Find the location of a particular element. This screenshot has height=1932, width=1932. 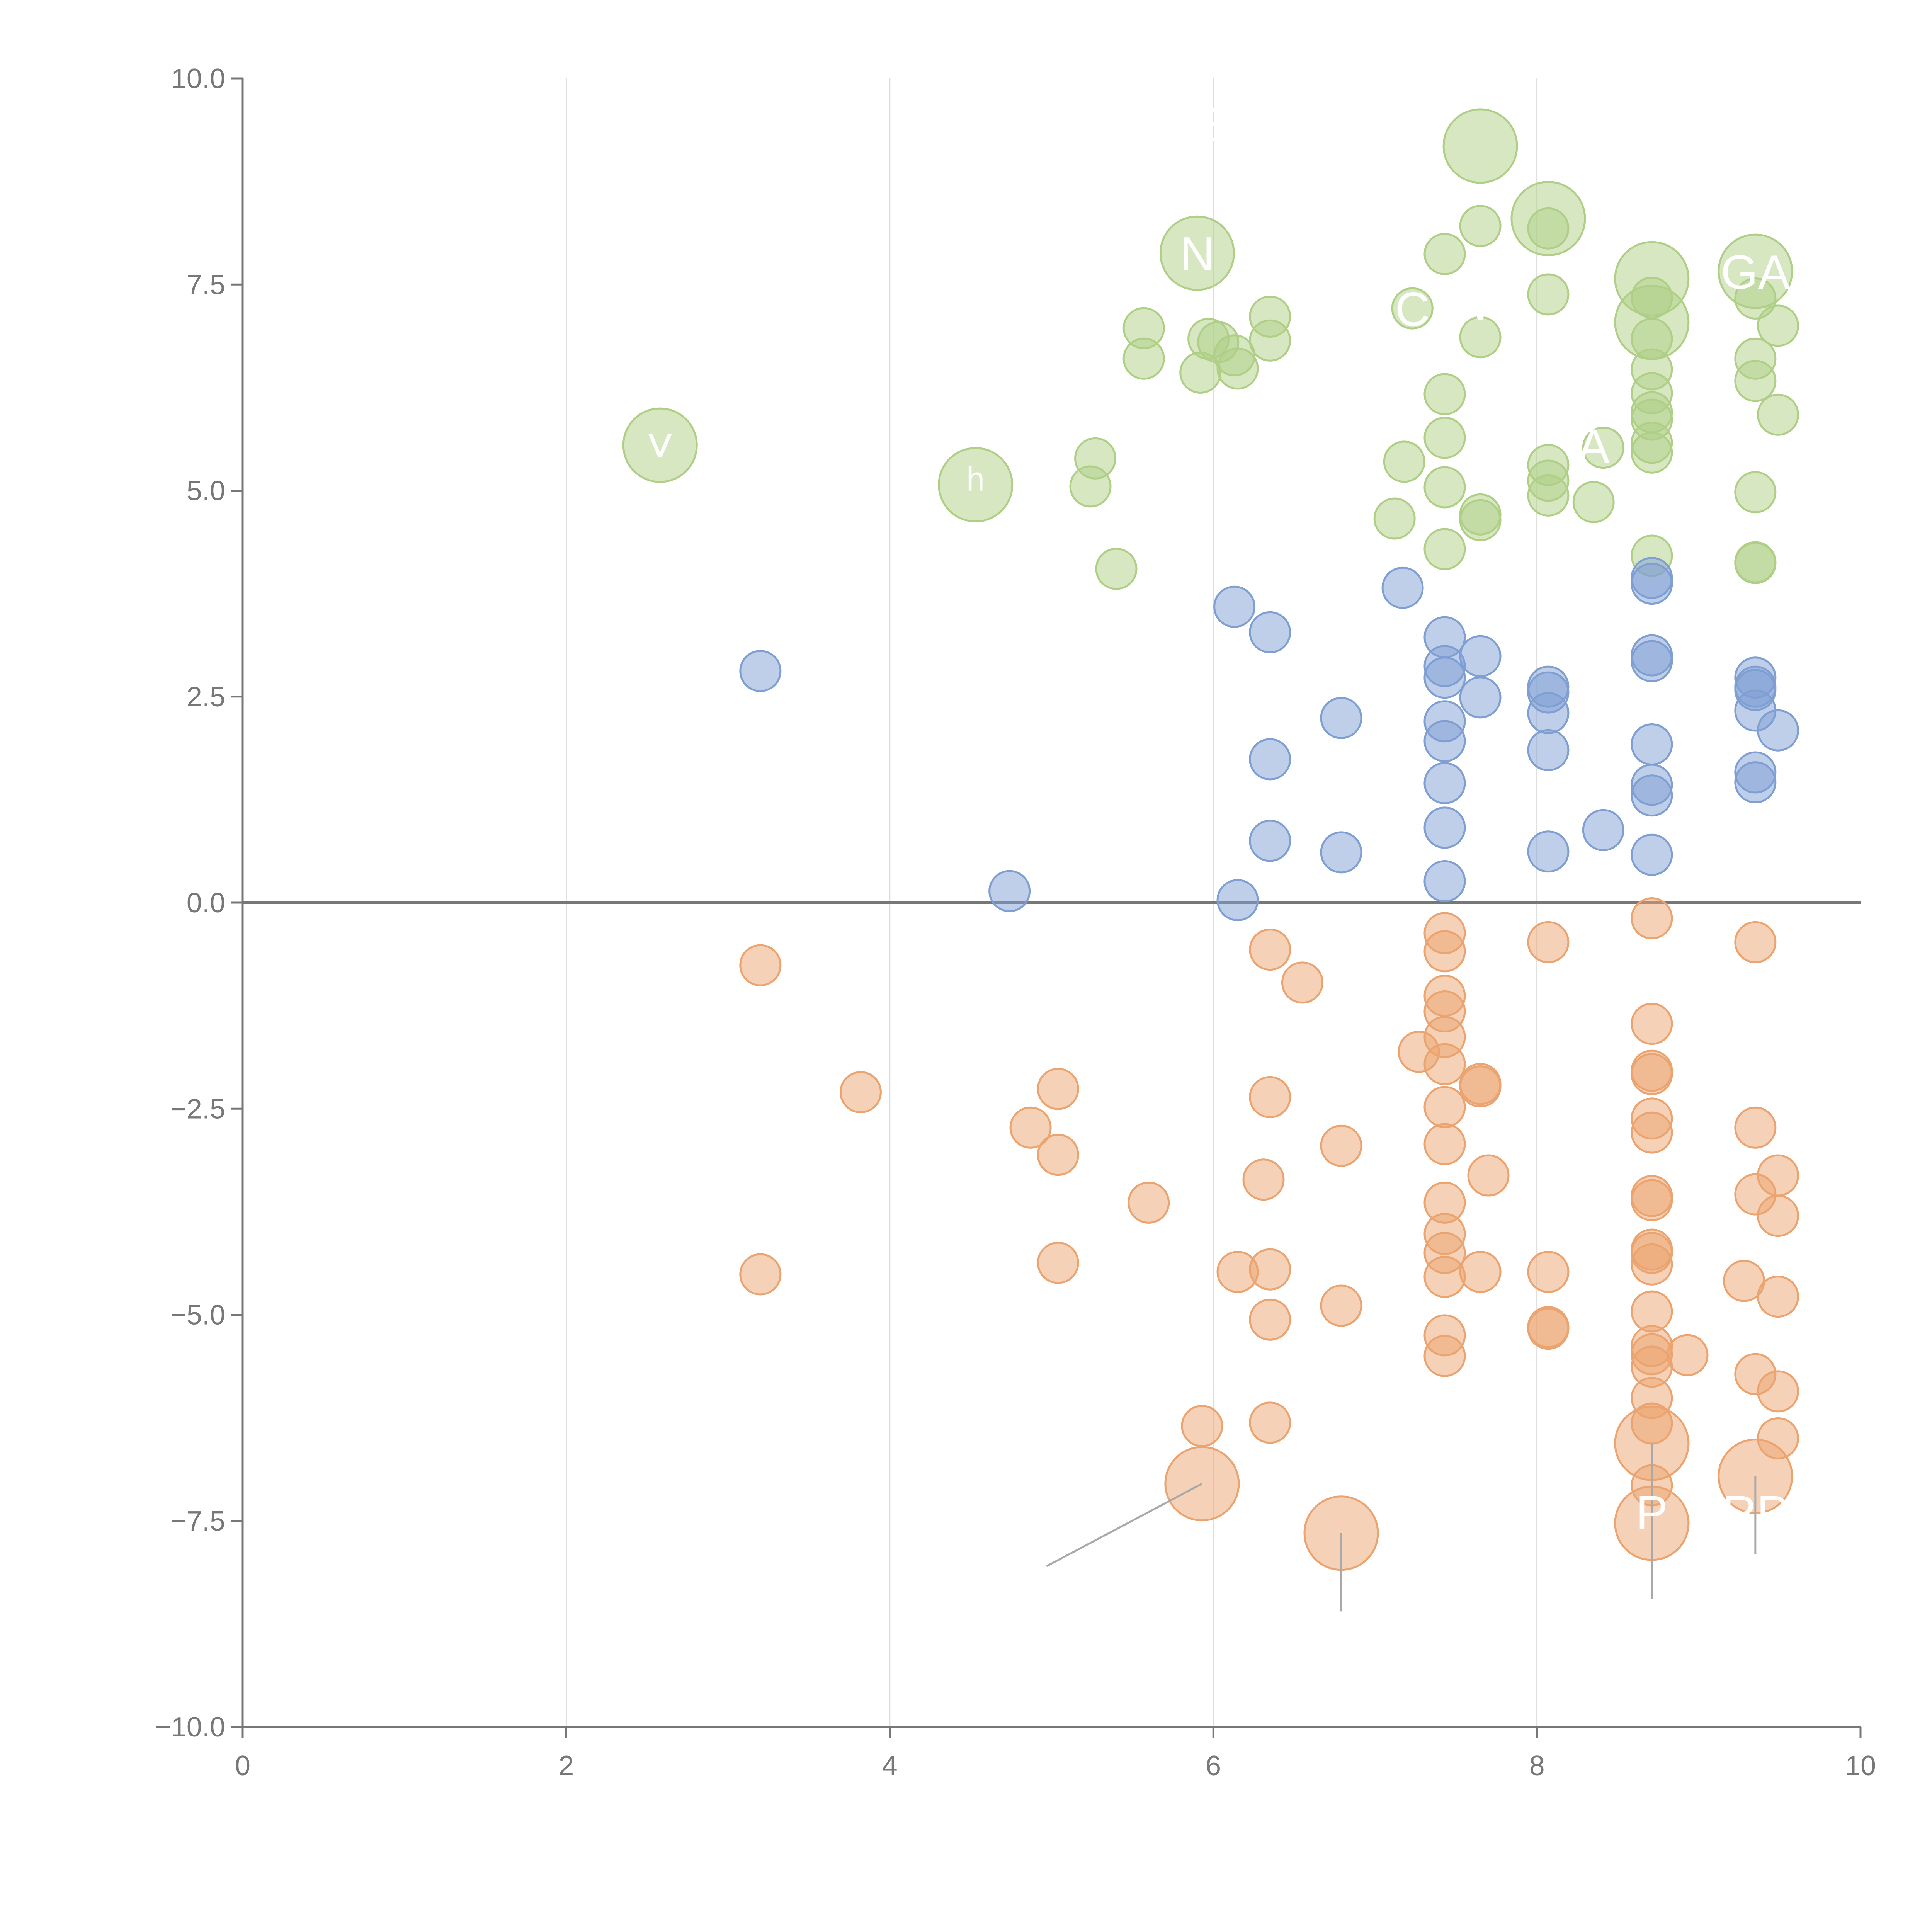

x-tick-label: 4 is located at coordinates (890, 1766).